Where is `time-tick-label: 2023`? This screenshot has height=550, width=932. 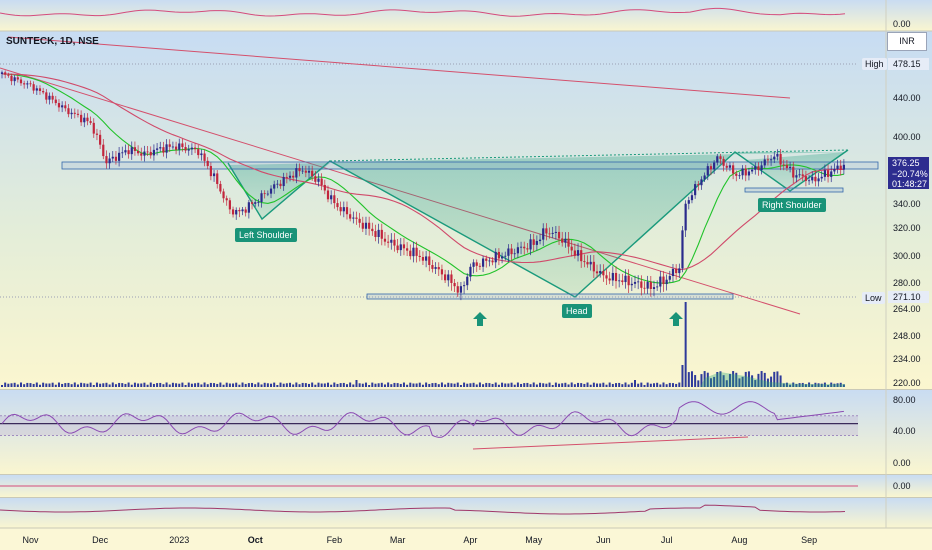
time-tick-label: 2023 is located at coordinates (179, 540).